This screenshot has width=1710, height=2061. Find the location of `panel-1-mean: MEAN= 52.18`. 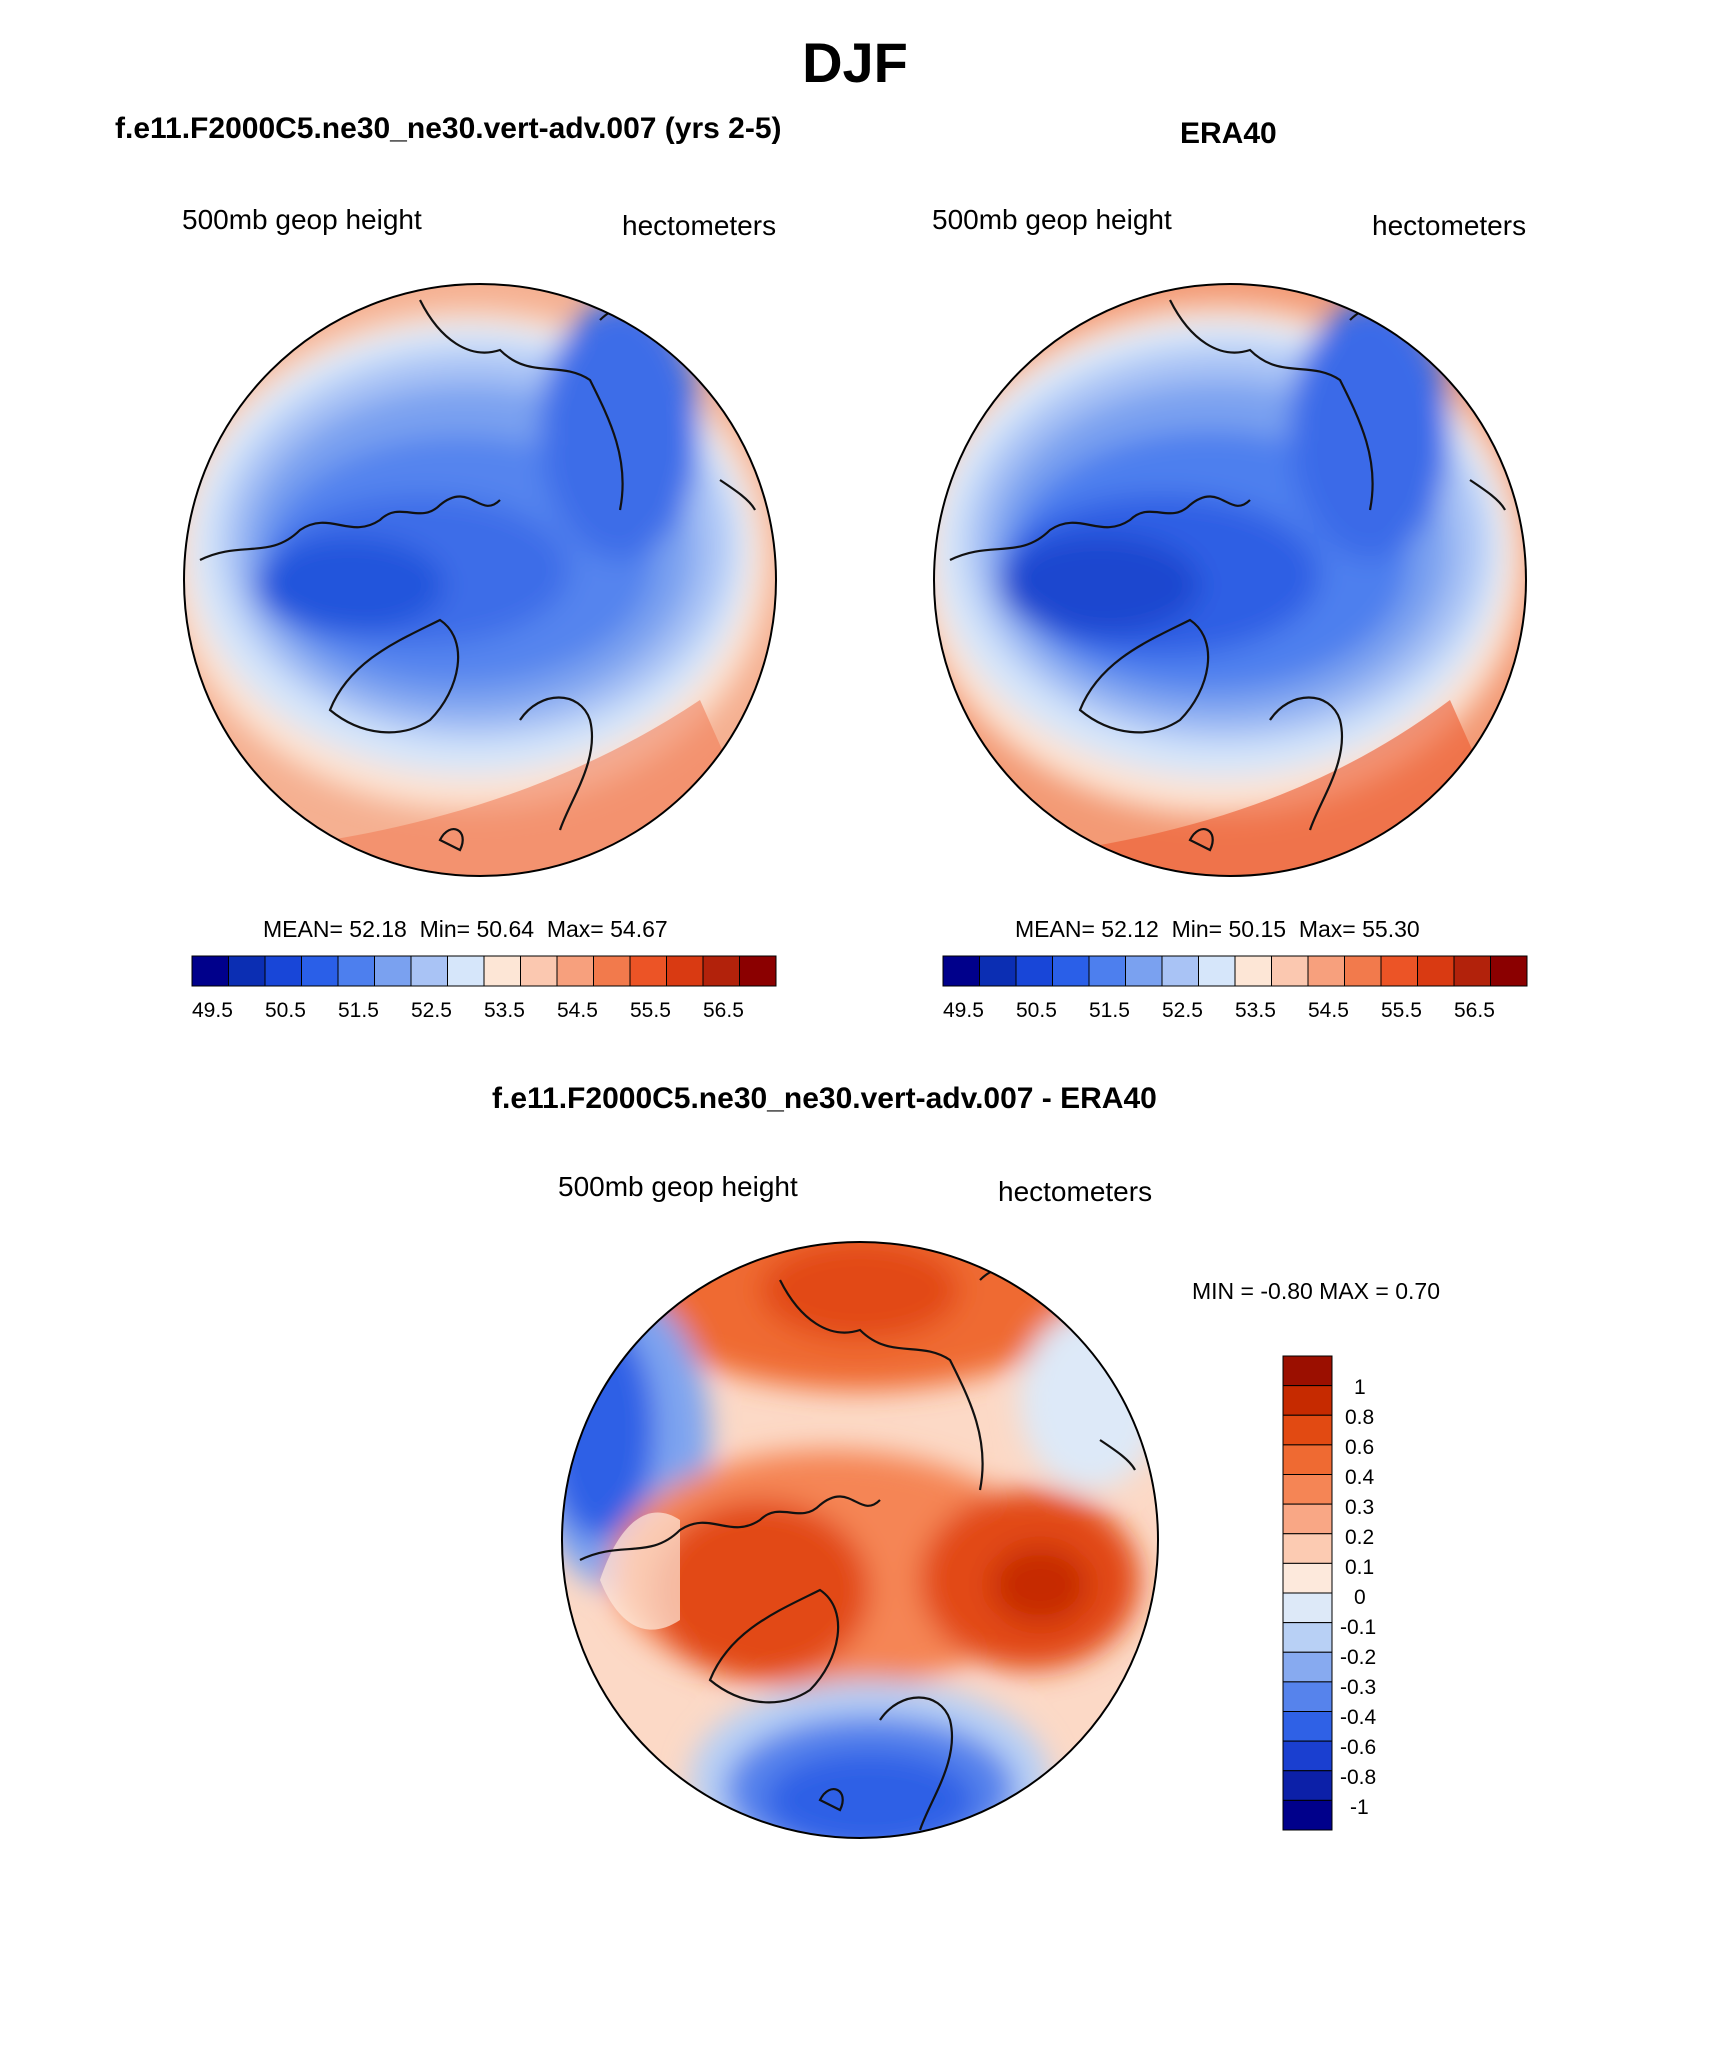

panel-1-mean: MEAN= 52.18 is located at coordinates (335, 929).